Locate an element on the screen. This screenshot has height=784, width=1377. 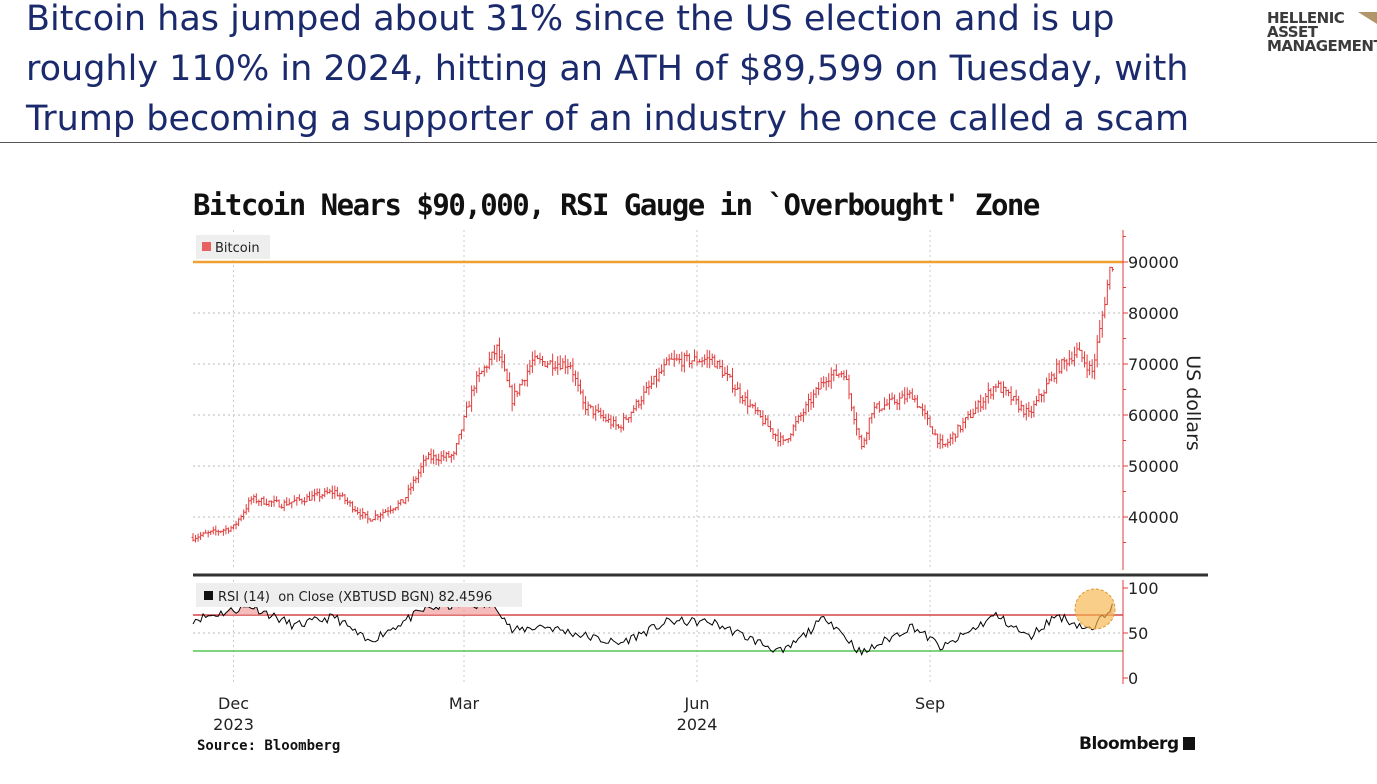
hellenic-asset-management-logo: HELLENIC ASSET MANAGEMENT is located at coordinates (1322, 32).